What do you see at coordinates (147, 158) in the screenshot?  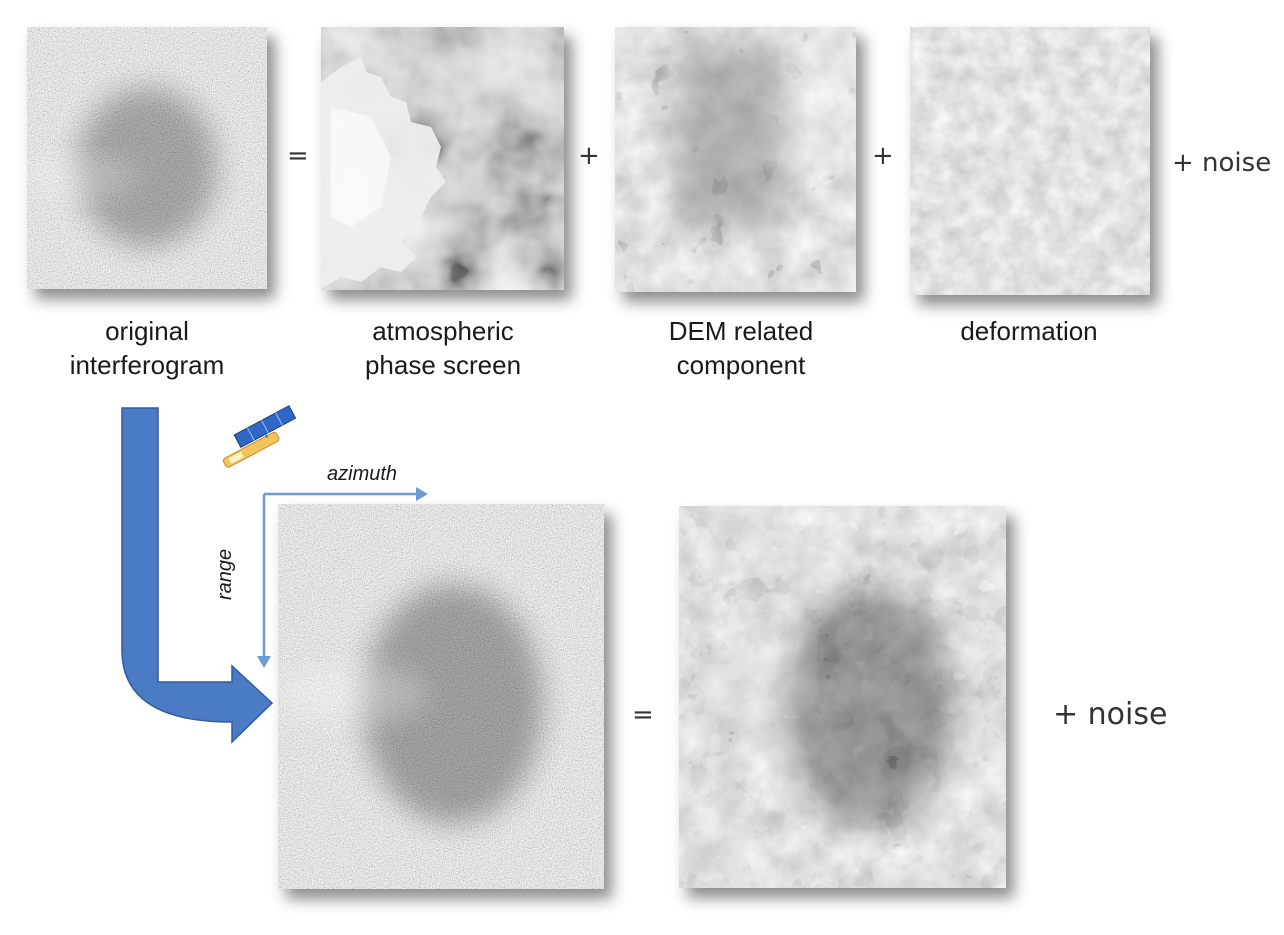 I see `original-interferogram-image` at bounding box center [147, 158].